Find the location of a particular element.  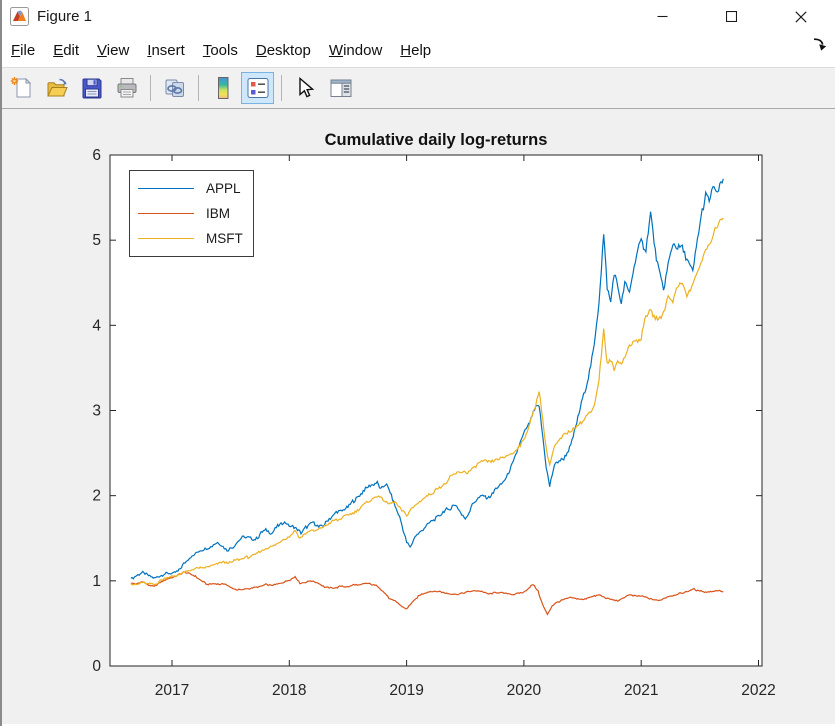

minimize-icon is located at coordinates (662, 16).